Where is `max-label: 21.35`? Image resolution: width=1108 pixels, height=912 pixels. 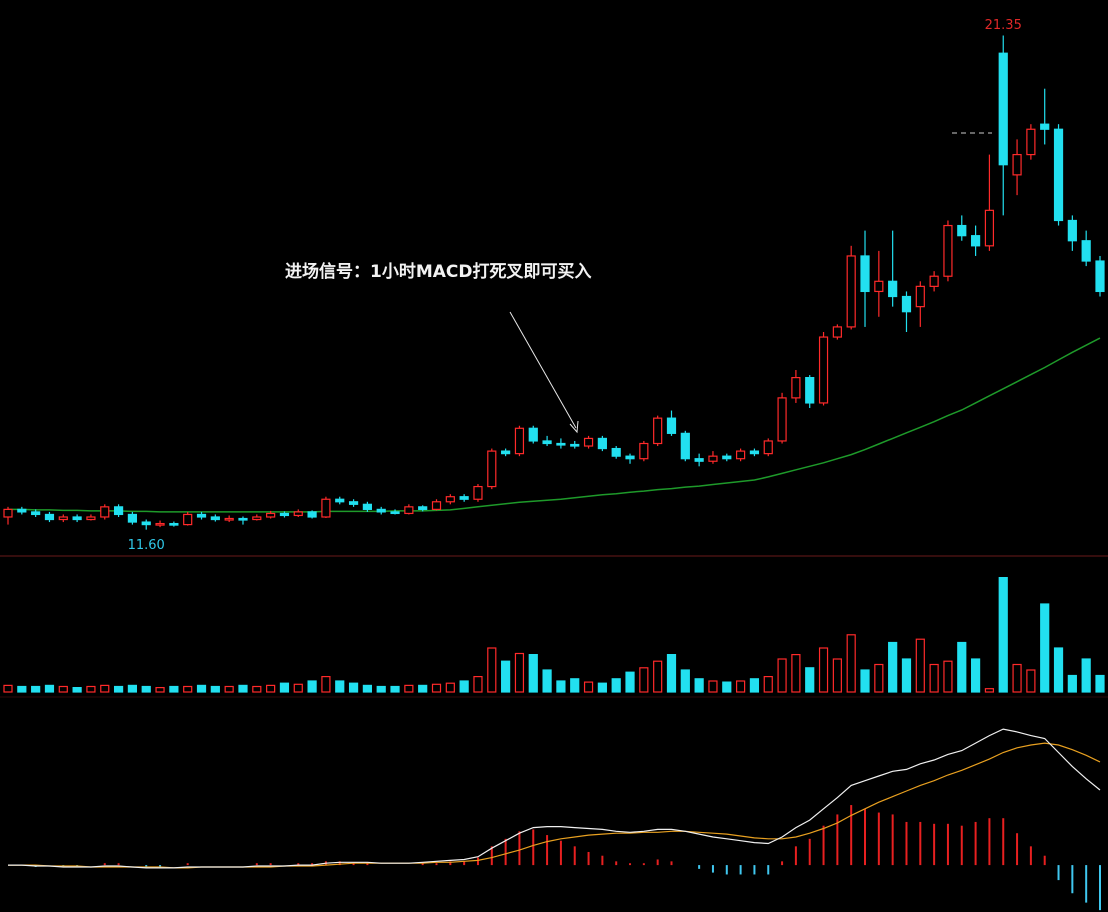 max-label: 21.35 is located at coordinates (1003, 25).